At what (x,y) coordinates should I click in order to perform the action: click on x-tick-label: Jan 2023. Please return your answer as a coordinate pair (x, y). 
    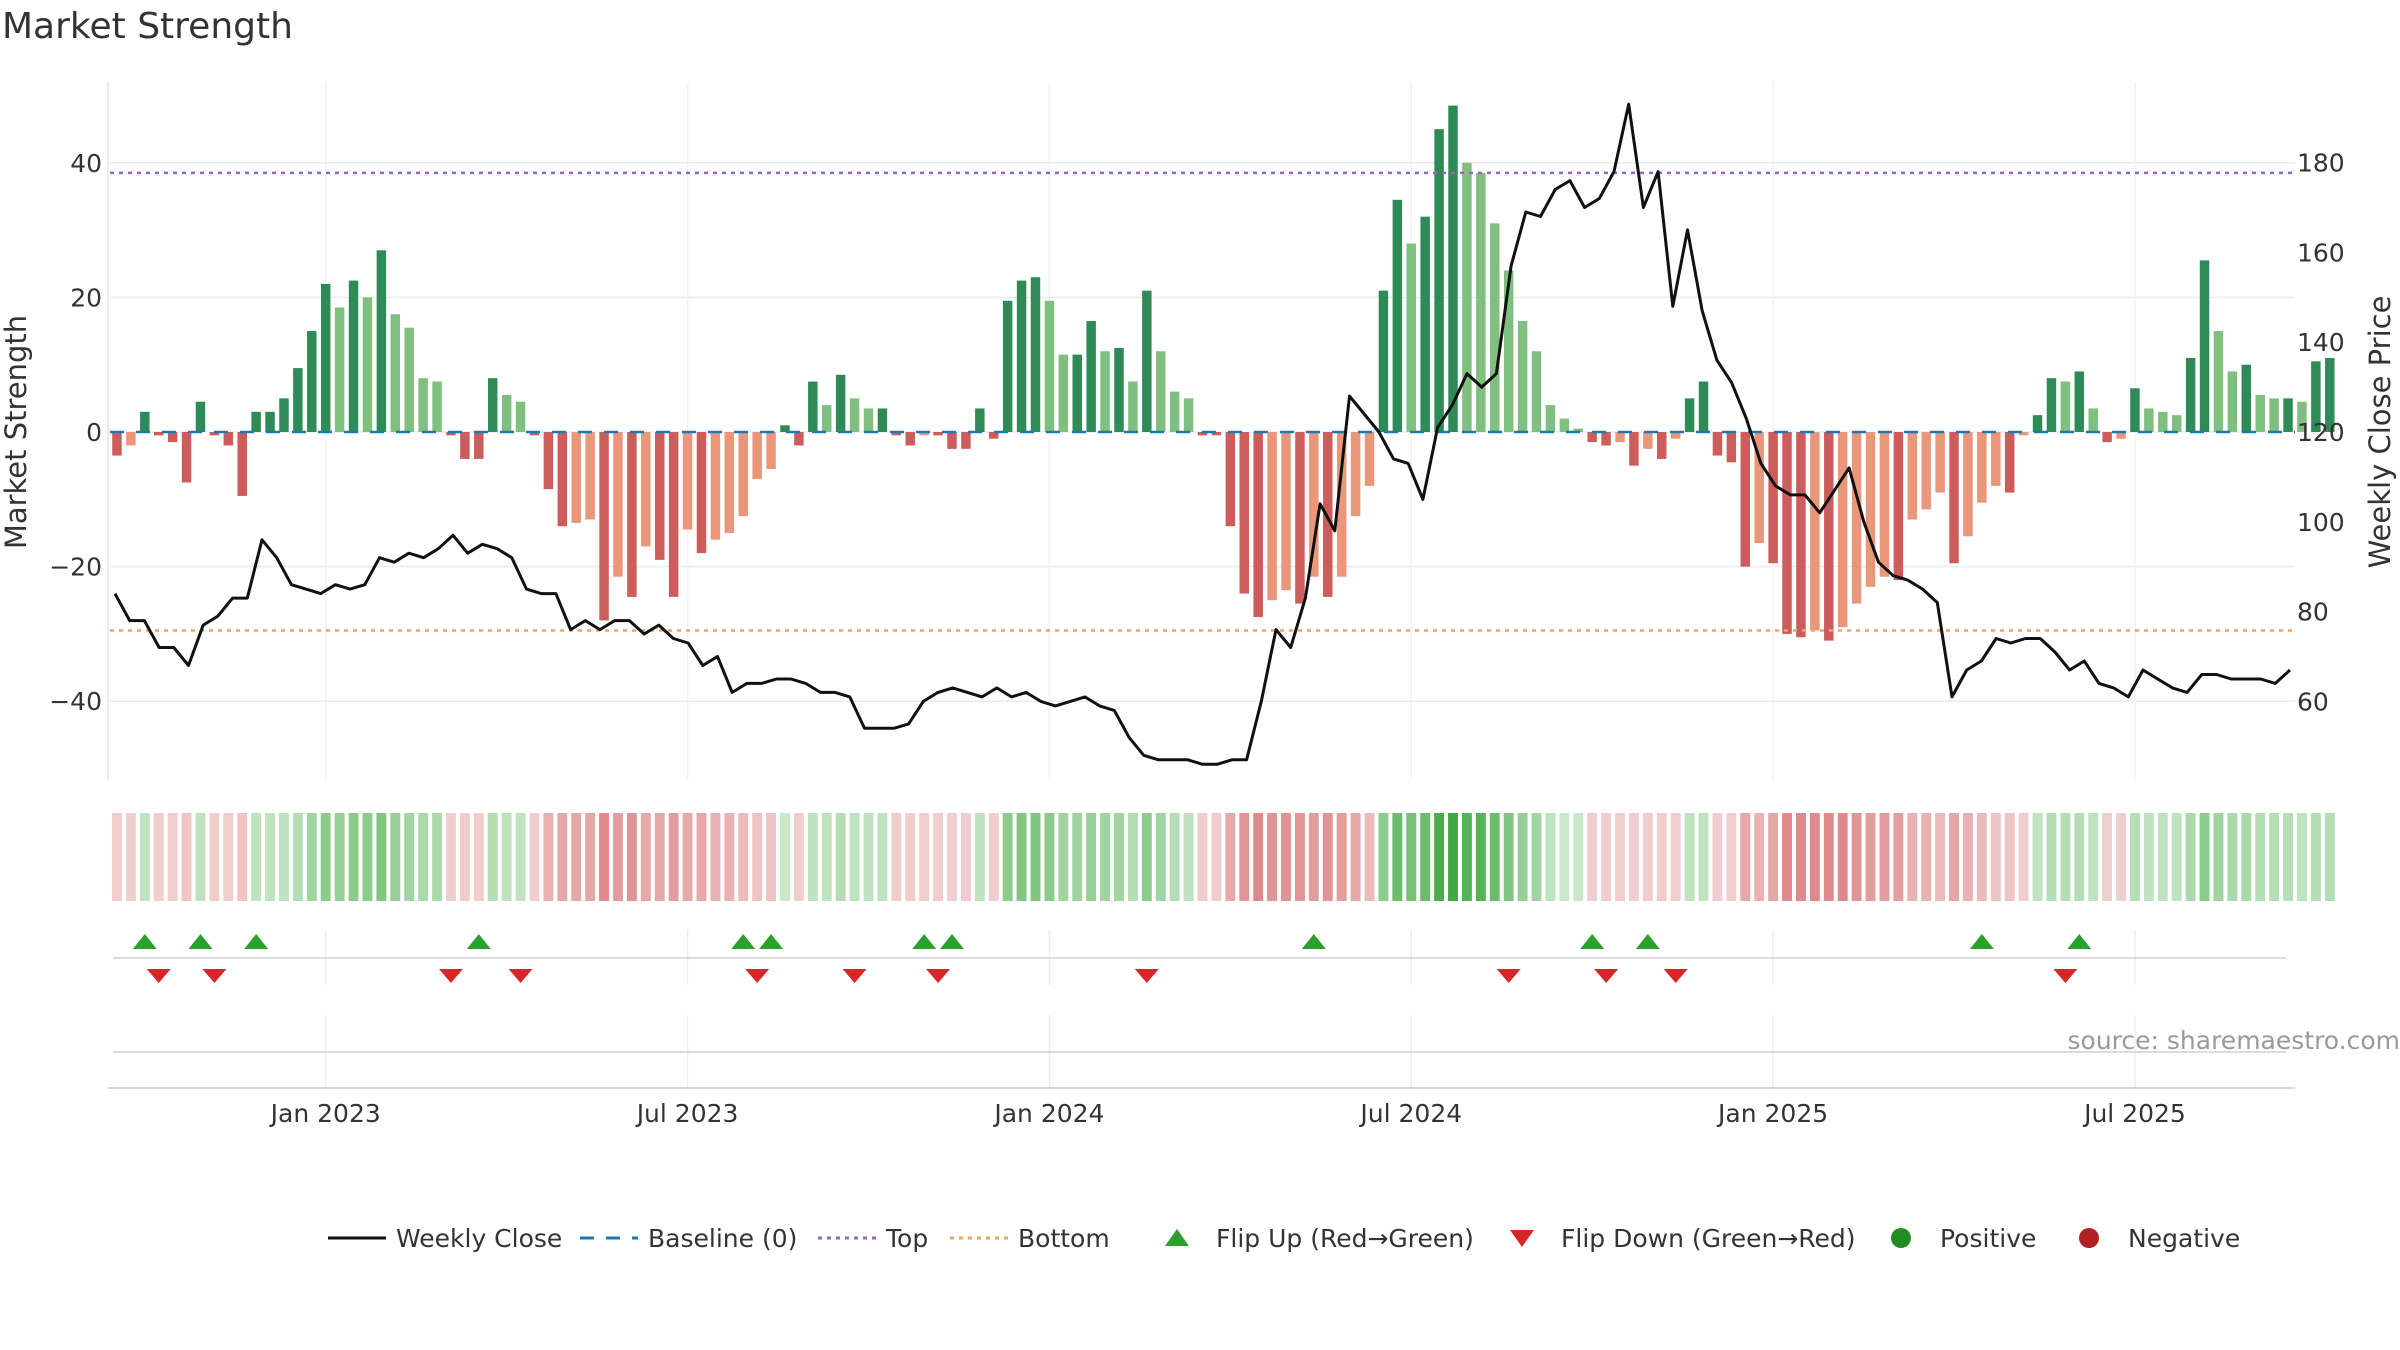
    Looking at the image, I should click on (325, 1113).